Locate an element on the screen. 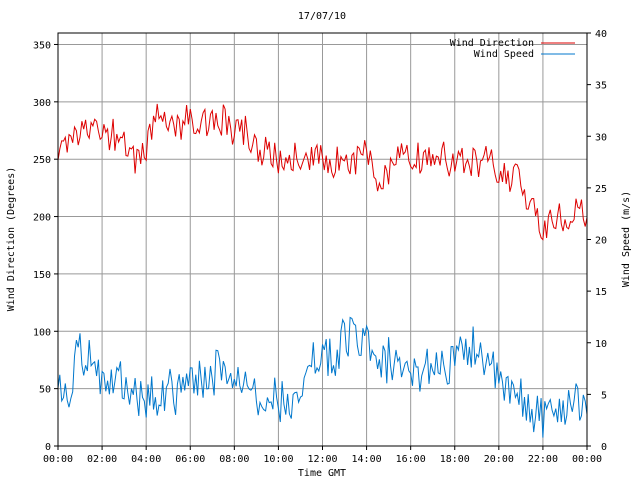 Image resolution: width=640 pixels, height=484 pixels. x-tick-label: 16:00 is located at coordinates (411, 459).